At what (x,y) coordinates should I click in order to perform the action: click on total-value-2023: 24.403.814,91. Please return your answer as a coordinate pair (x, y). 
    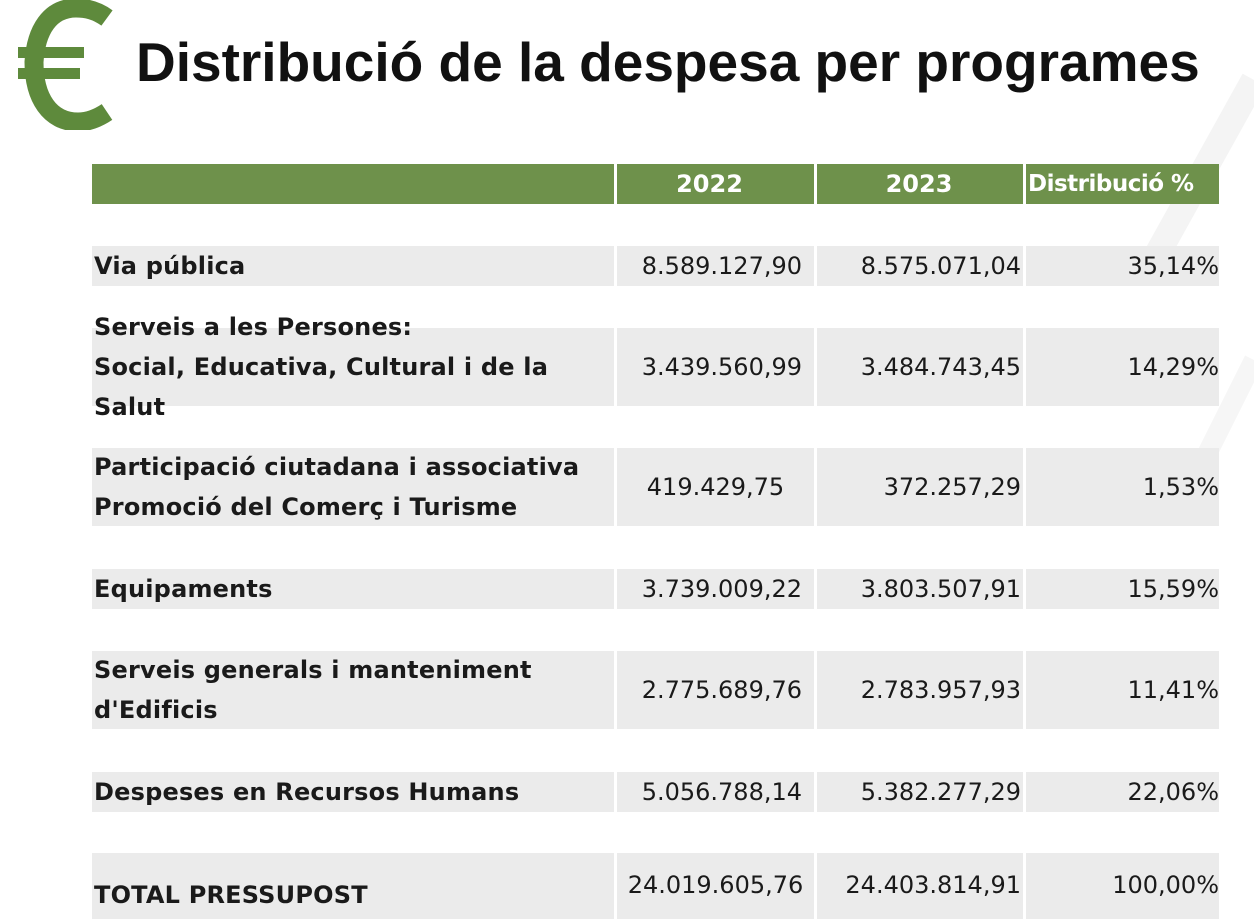
    Looking at the image, I should click on (920, 886).